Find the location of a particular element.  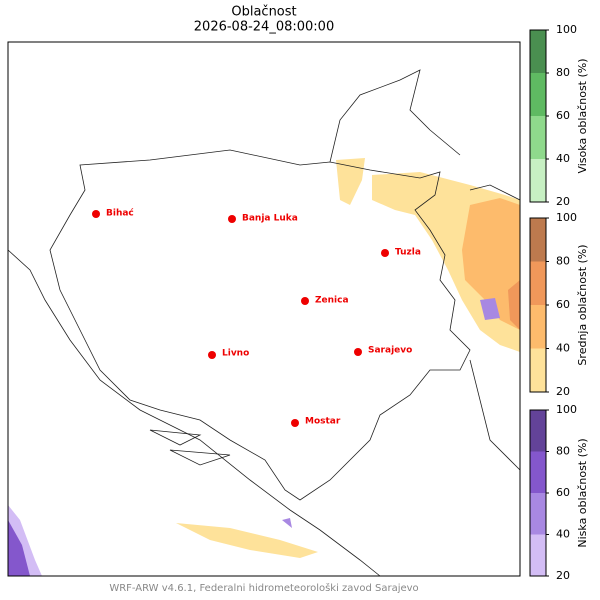

title: Oblačnost is located at coordinates (263, 12).